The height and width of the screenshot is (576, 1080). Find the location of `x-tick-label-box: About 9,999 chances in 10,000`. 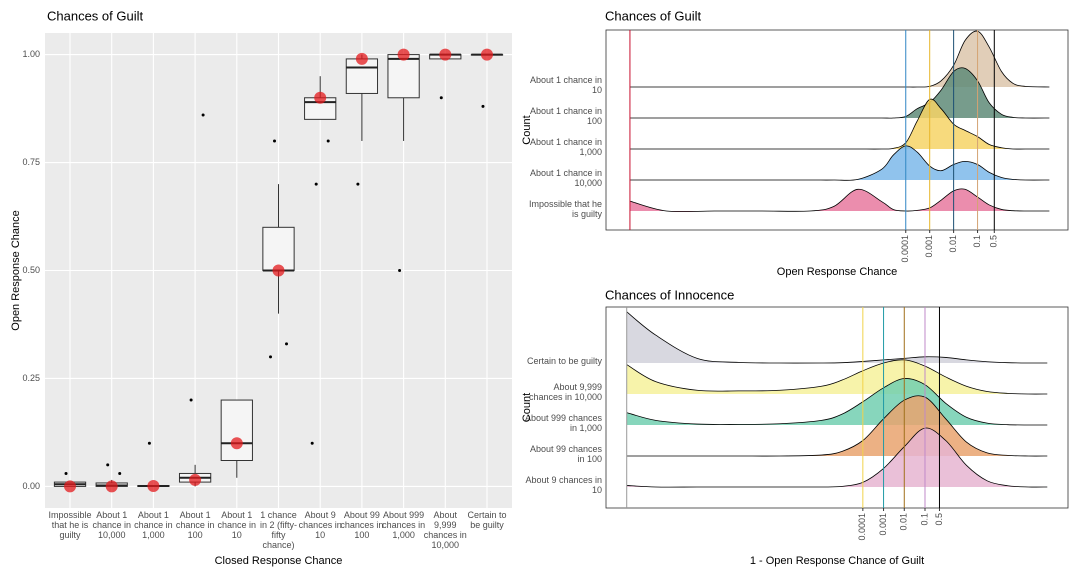

x-tick-label-box: About 9,999 chances in 10,000 is located at coordinates (445, 530).